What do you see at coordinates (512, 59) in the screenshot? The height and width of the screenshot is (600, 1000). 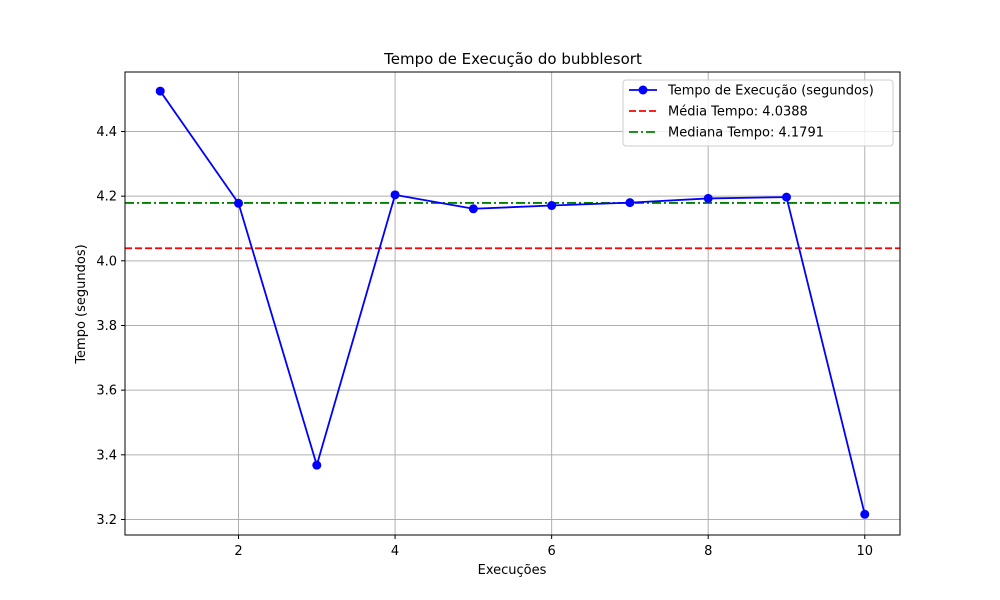 I see `chart-title: Tempo de Execução do bubblesort` at bounding box center [512, 59].